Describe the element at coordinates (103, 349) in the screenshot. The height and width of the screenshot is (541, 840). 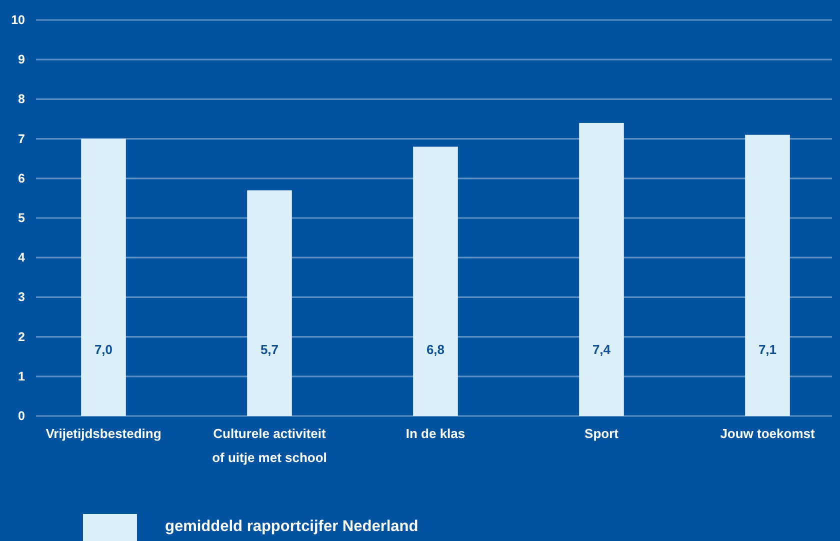
I see `data-label: 7,0` at that location.